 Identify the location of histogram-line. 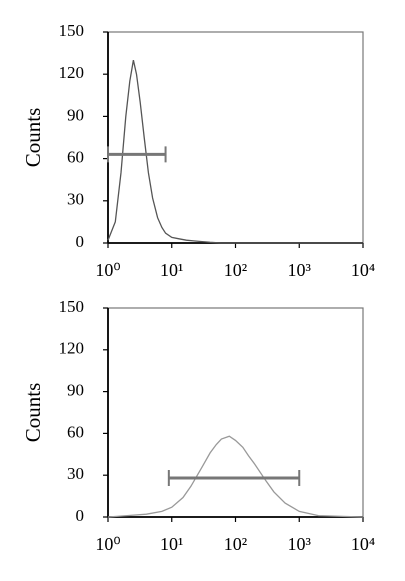
(235, 476).